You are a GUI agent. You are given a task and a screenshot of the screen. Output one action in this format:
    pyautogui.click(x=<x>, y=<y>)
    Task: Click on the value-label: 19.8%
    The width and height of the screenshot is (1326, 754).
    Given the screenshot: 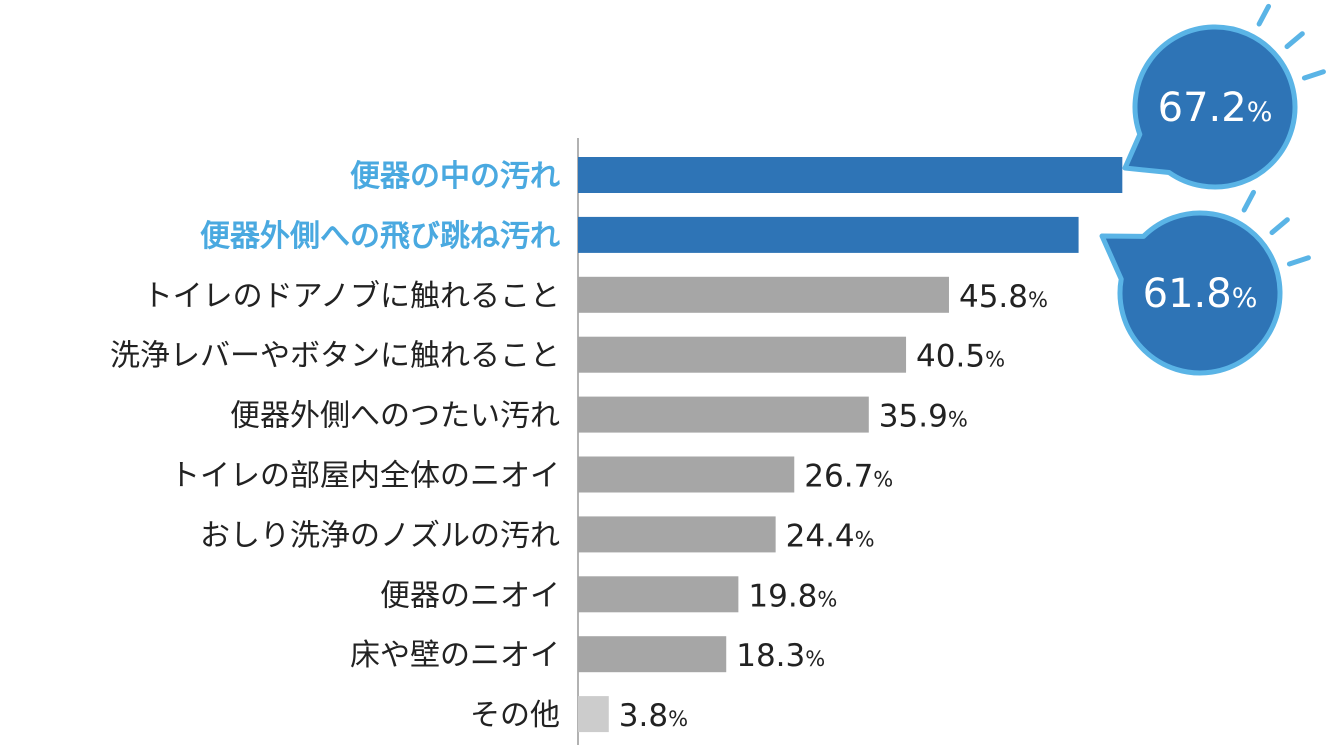 What is the action you would take?
    pyautogui.click(x=792, y=596)
    